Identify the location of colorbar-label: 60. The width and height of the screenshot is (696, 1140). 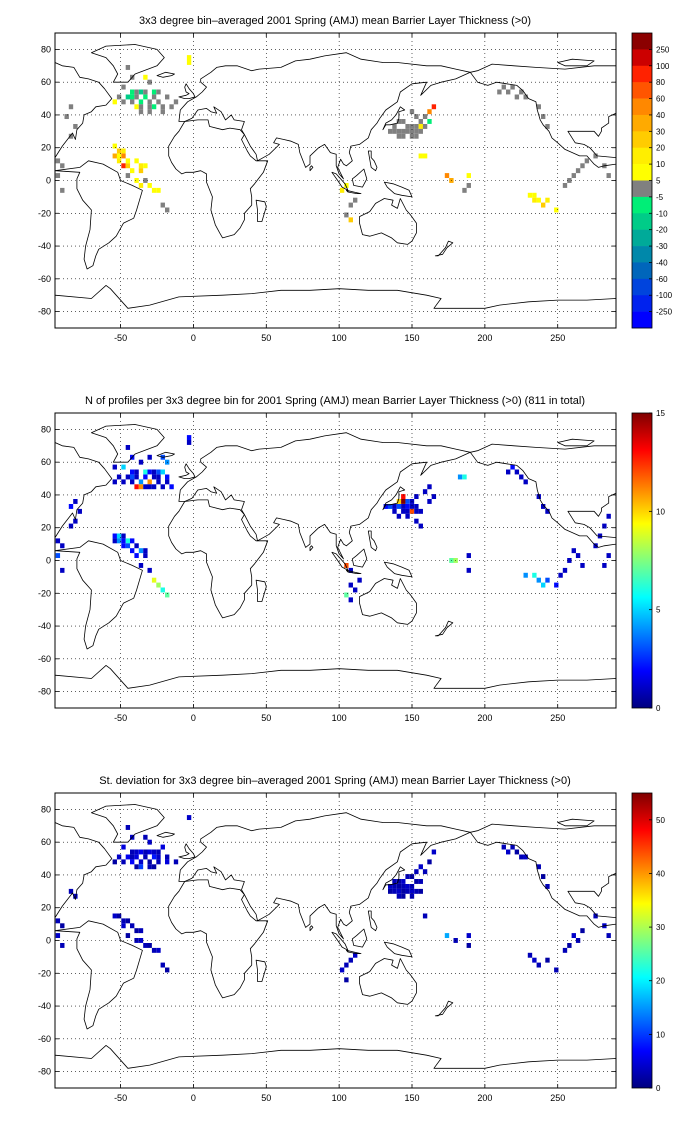
(660, 99).